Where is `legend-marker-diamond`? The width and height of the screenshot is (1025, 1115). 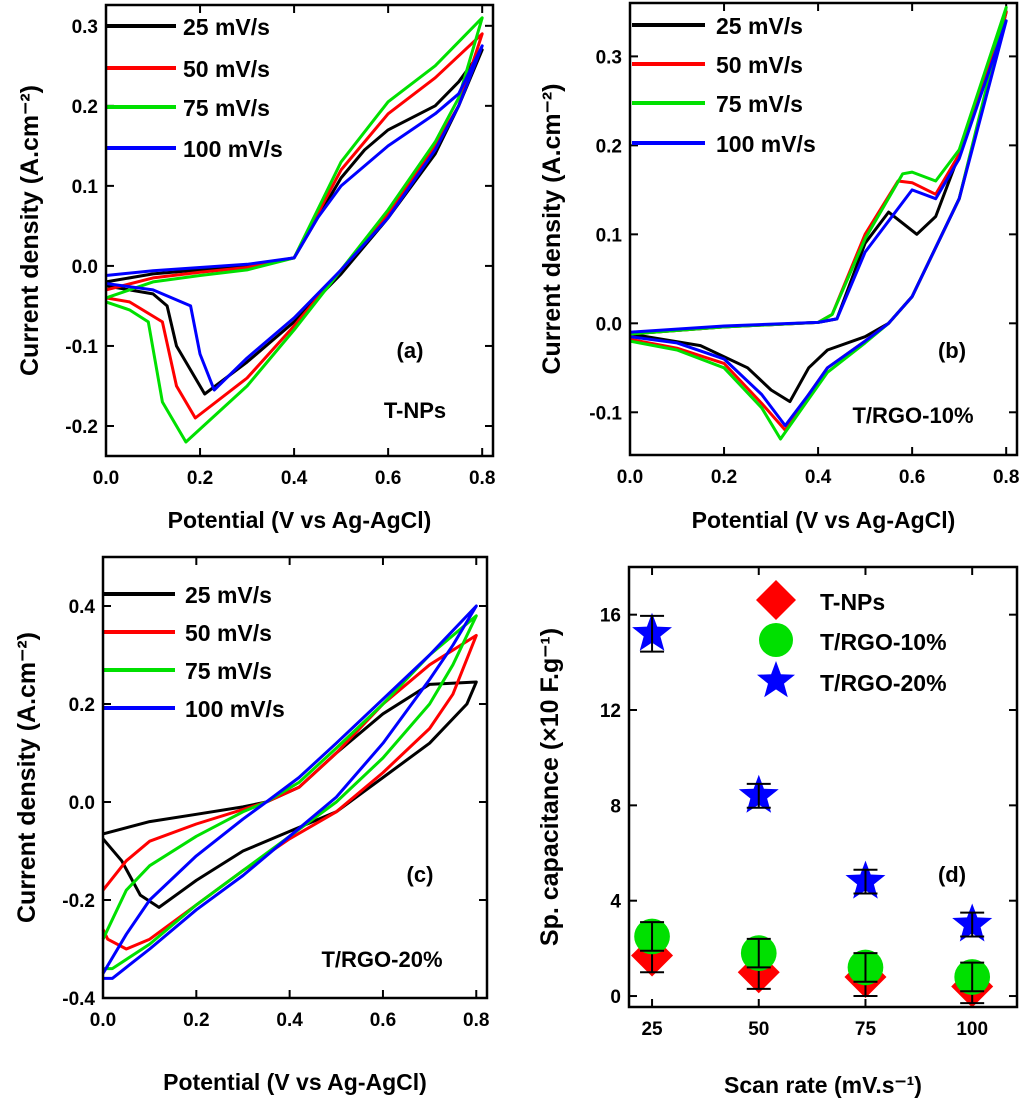
legend-marker-diamond is located at coordinates (776, 600).